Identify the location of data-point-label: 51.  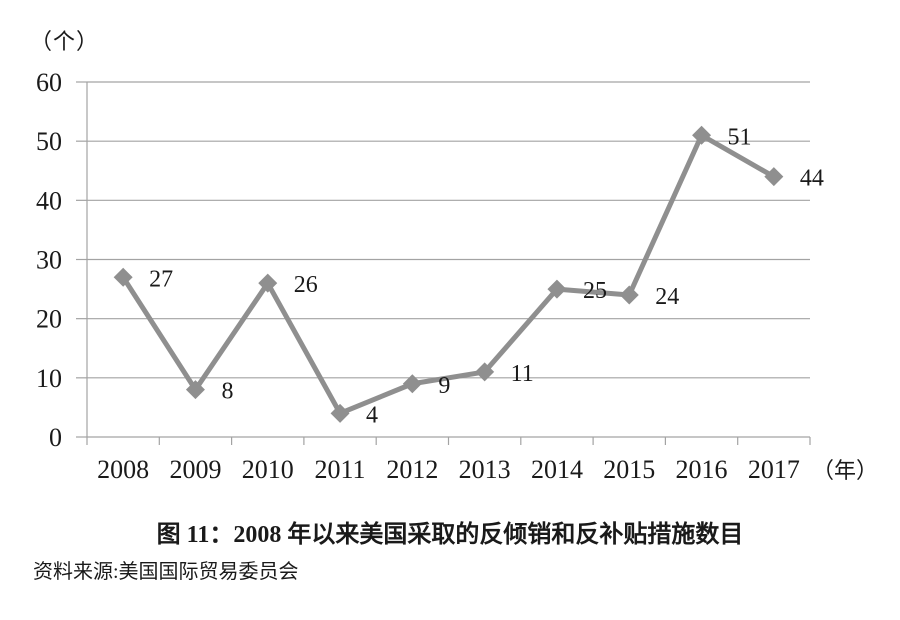
(740, 137).